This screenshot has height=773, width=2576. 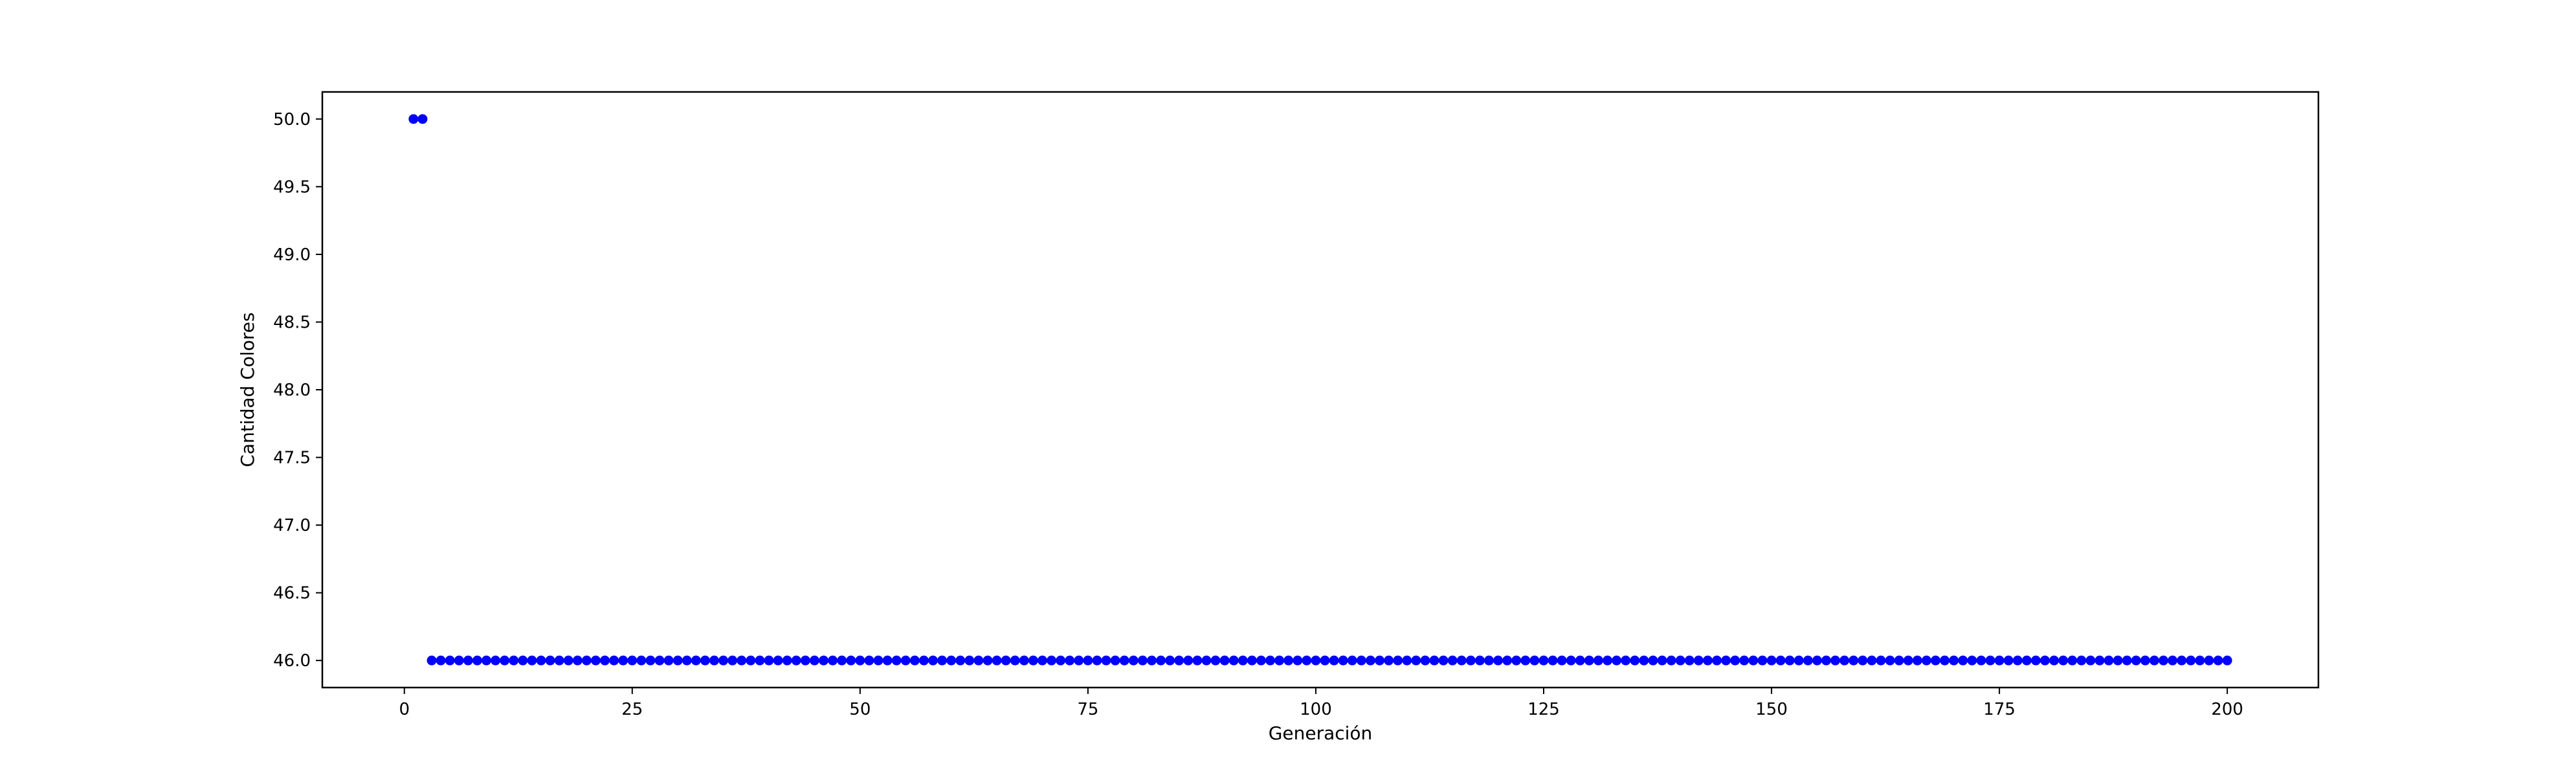 I want to click on y-tick-label: 49.5, so click(x=292, y=187).